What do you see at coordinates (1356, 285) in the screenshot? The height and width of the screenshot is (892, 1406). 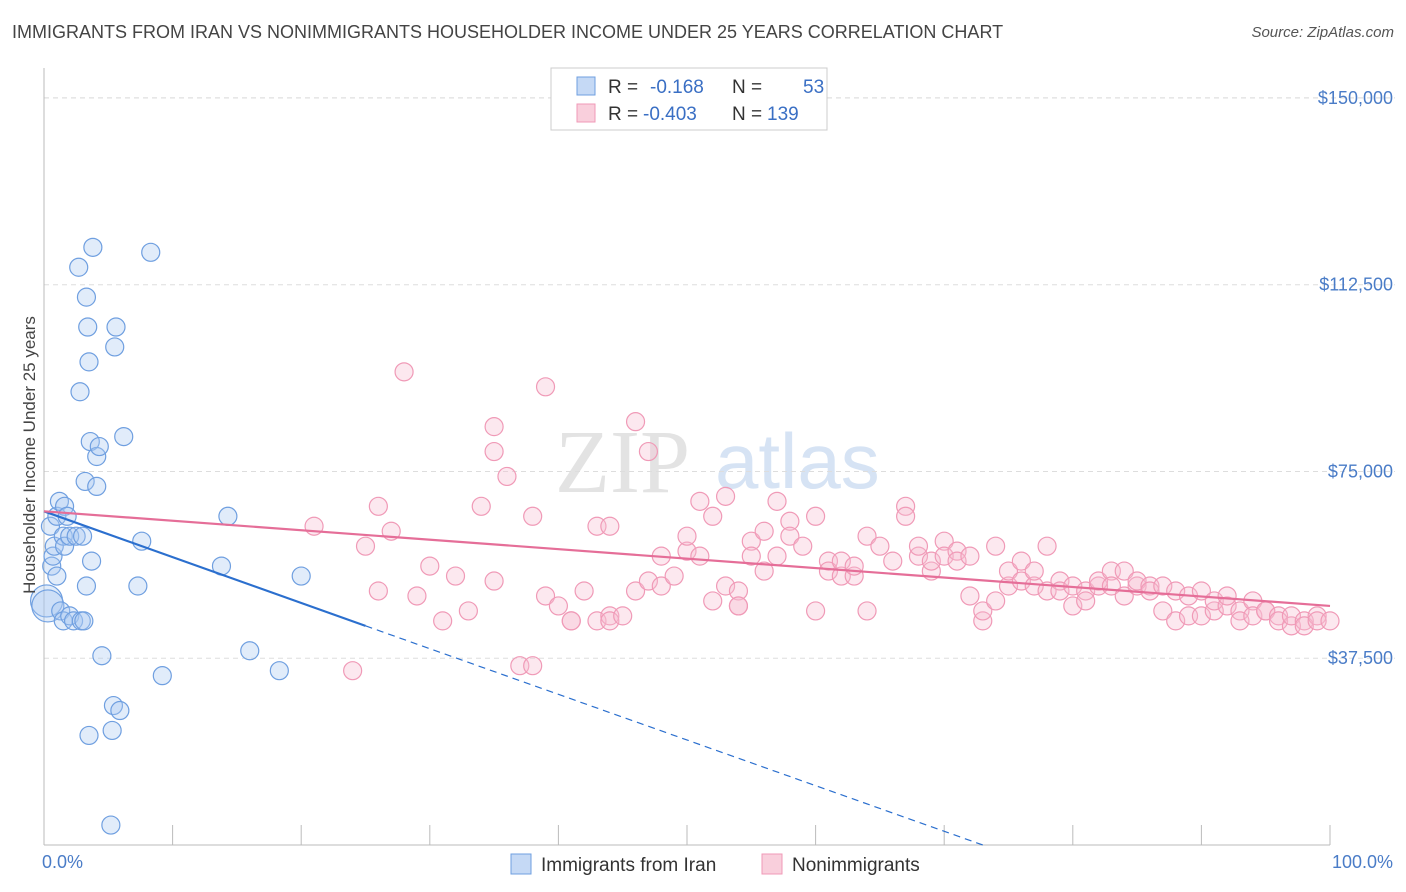 I see `y-tick-label: $112,500` at bounding box center [1356, 285].